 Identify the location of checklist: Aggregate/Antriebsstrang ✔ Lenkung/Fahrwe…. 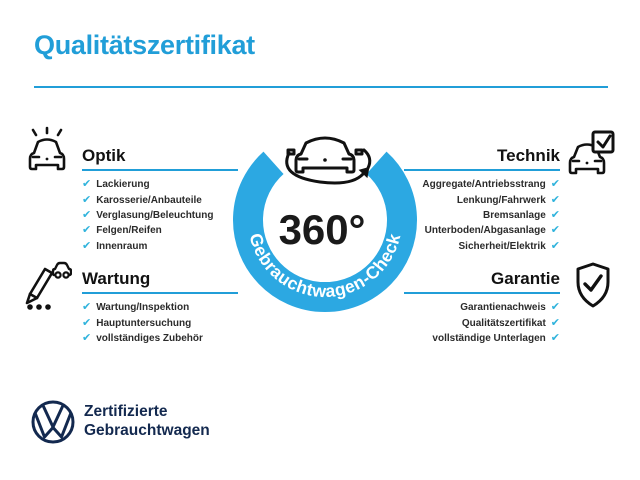
(482, 215).